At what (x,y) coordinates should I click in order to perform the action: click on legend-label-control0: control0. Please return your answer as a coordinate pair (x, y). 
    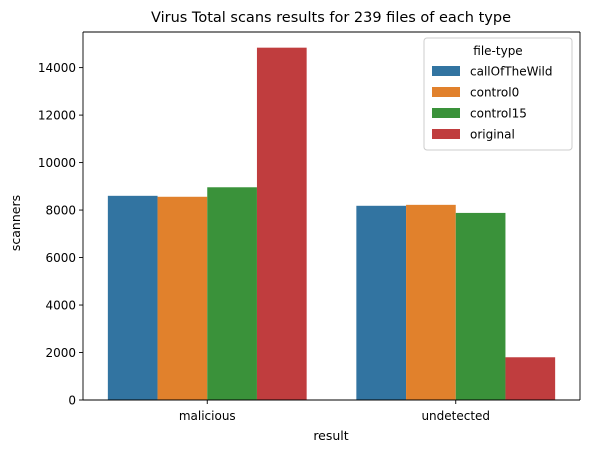
    Looking at the image, I should click on (494, 93).